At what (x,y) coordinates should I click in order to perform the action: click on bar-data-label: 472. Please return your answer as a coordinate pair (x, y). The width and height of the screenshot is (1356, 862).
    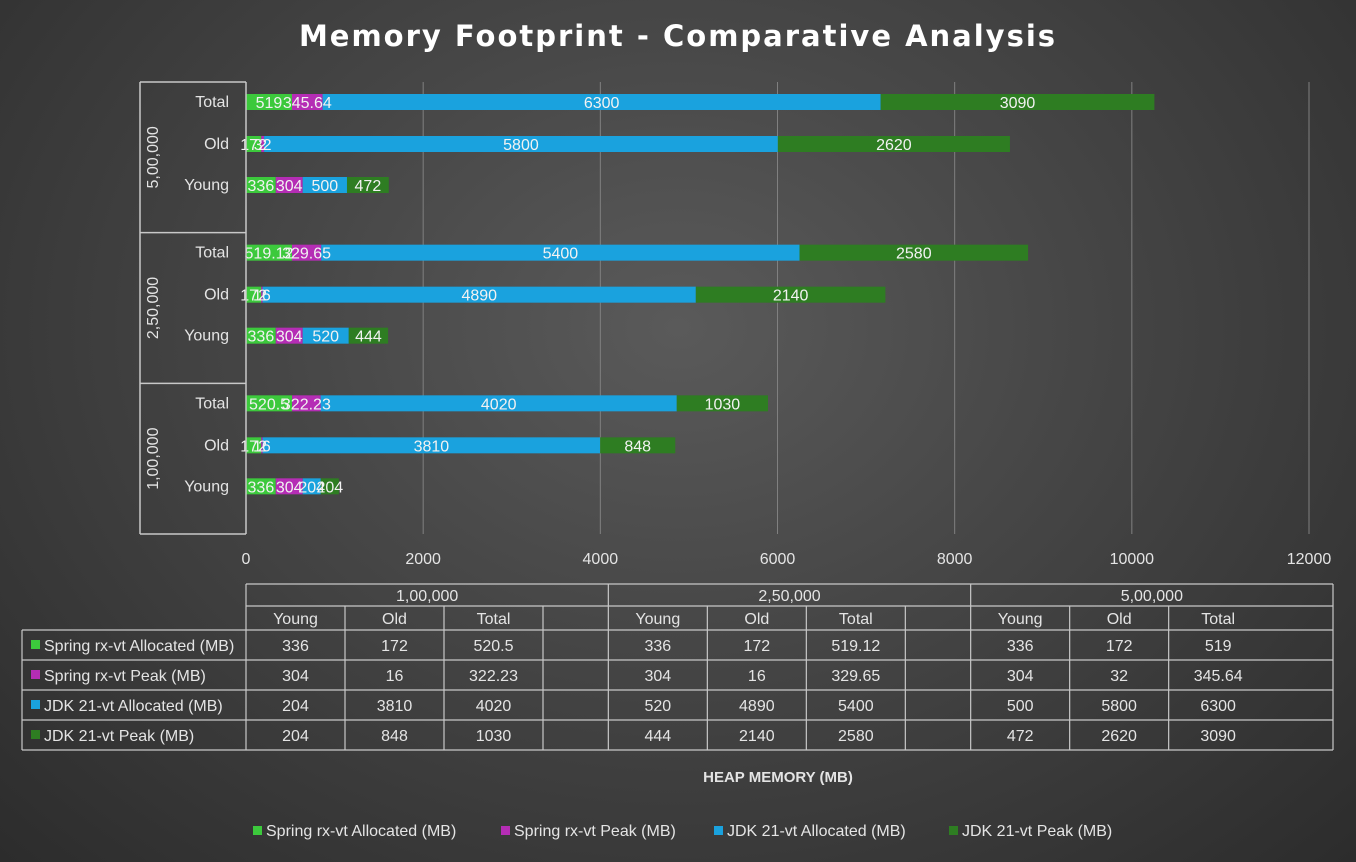
    Looking at the image, I should click on (368, 186).